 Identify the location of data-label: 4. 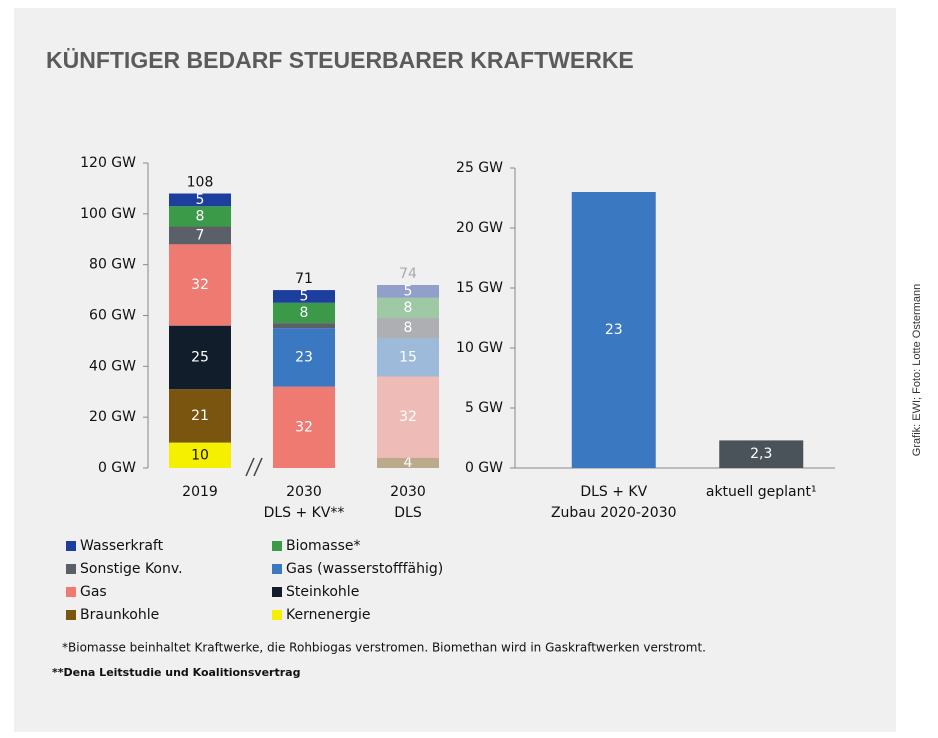
(408, 463).